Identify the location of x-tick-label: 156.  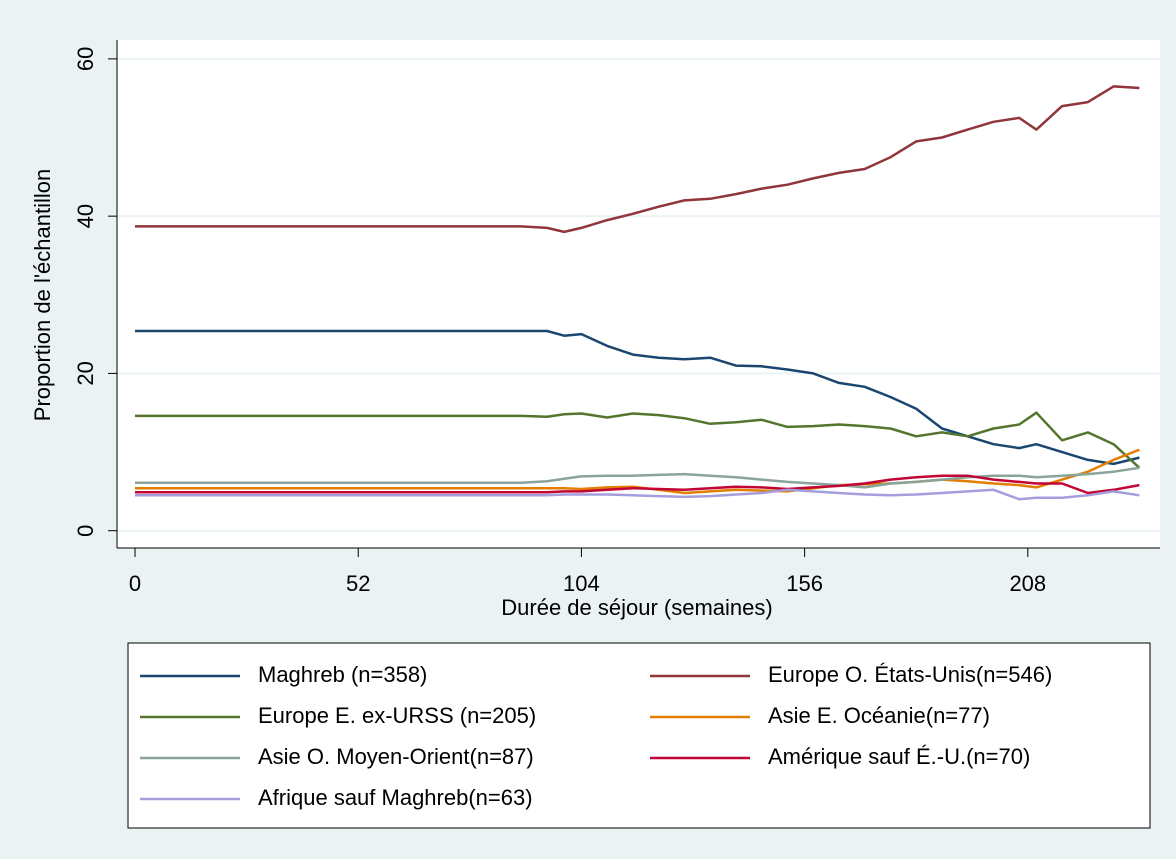
(804, 583).